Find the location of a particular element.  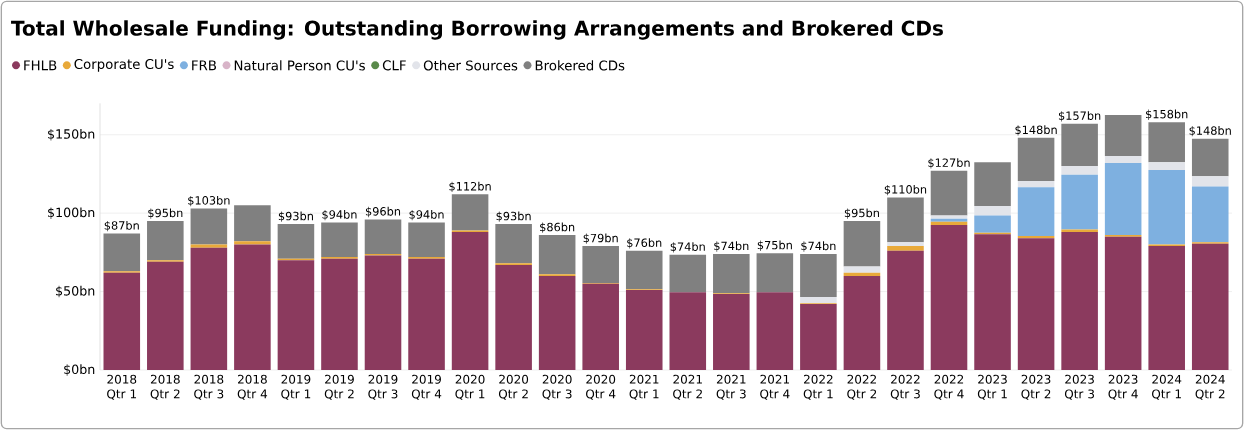

x-tick-label: 2022 Qtr 4 is located at coordinates (949, 387).